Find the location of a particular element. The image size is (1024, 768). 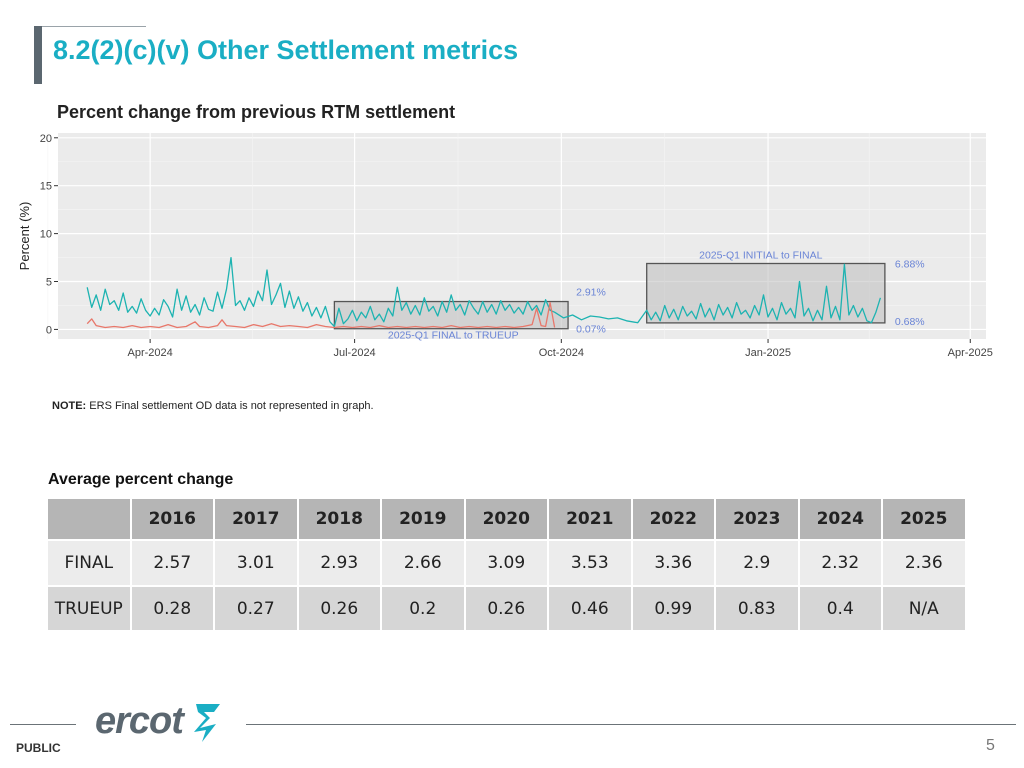

table-cell: 2.32 is located at coordinates (840, 562).